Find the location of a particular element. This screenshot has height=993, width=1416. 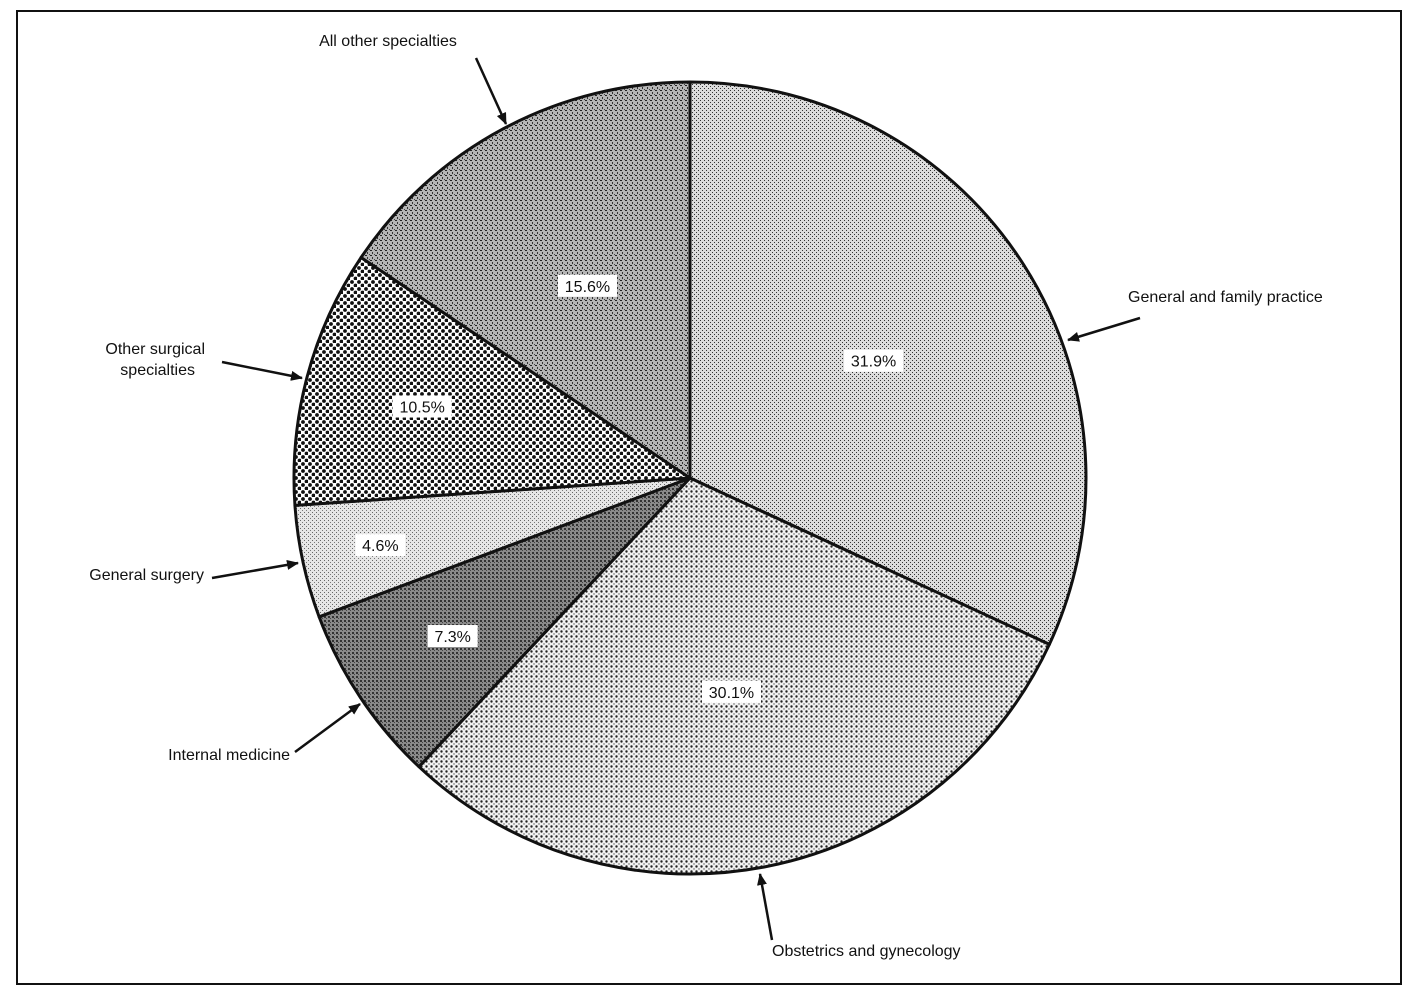

slice-value-label: 4.6% is located at coordinates (380, 545).